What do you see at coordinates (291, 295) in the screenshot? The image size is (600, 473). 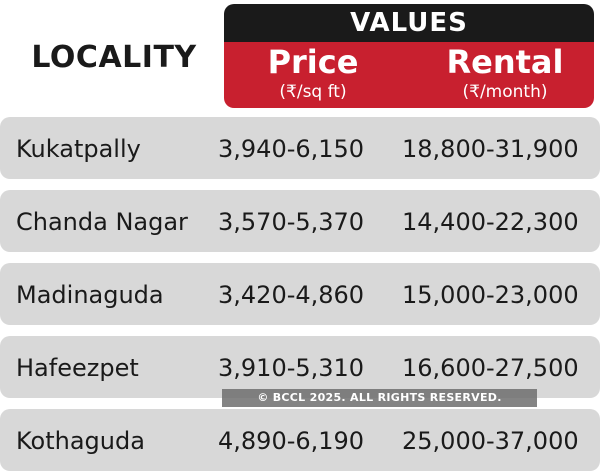 I see `price-cell: 3,420-4,860` at bounding box center [291, 295].